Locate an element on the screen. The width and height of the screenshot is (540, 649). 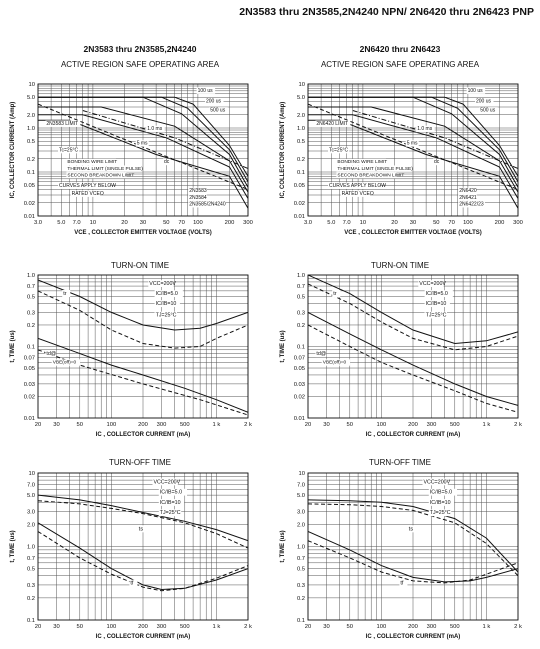
y-tick-label: 0.7 is located at coordinates (301, 559).